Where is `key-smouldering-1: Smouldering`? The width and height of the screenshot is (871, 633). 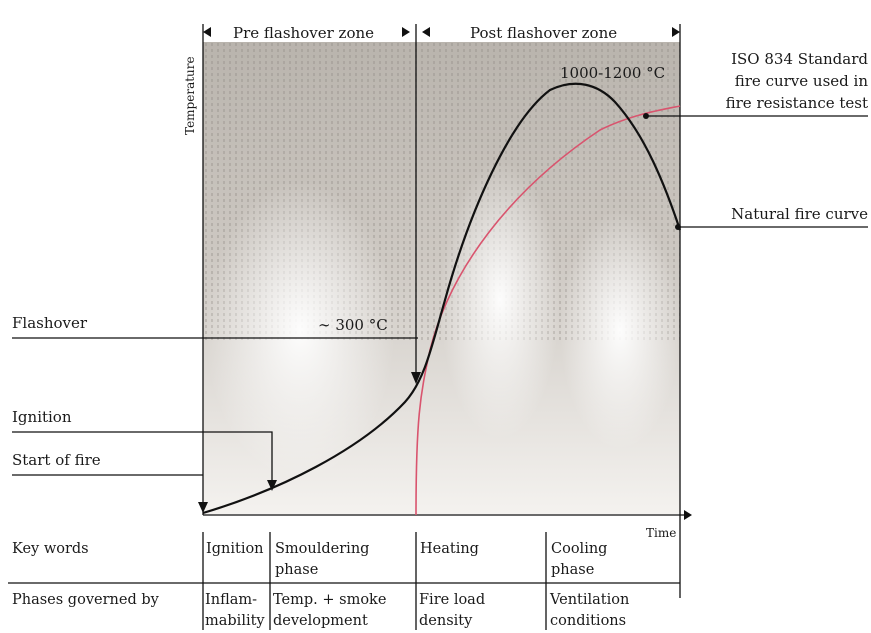 key-smouldering-1: Smouldering is located at coordinates (322, 549).